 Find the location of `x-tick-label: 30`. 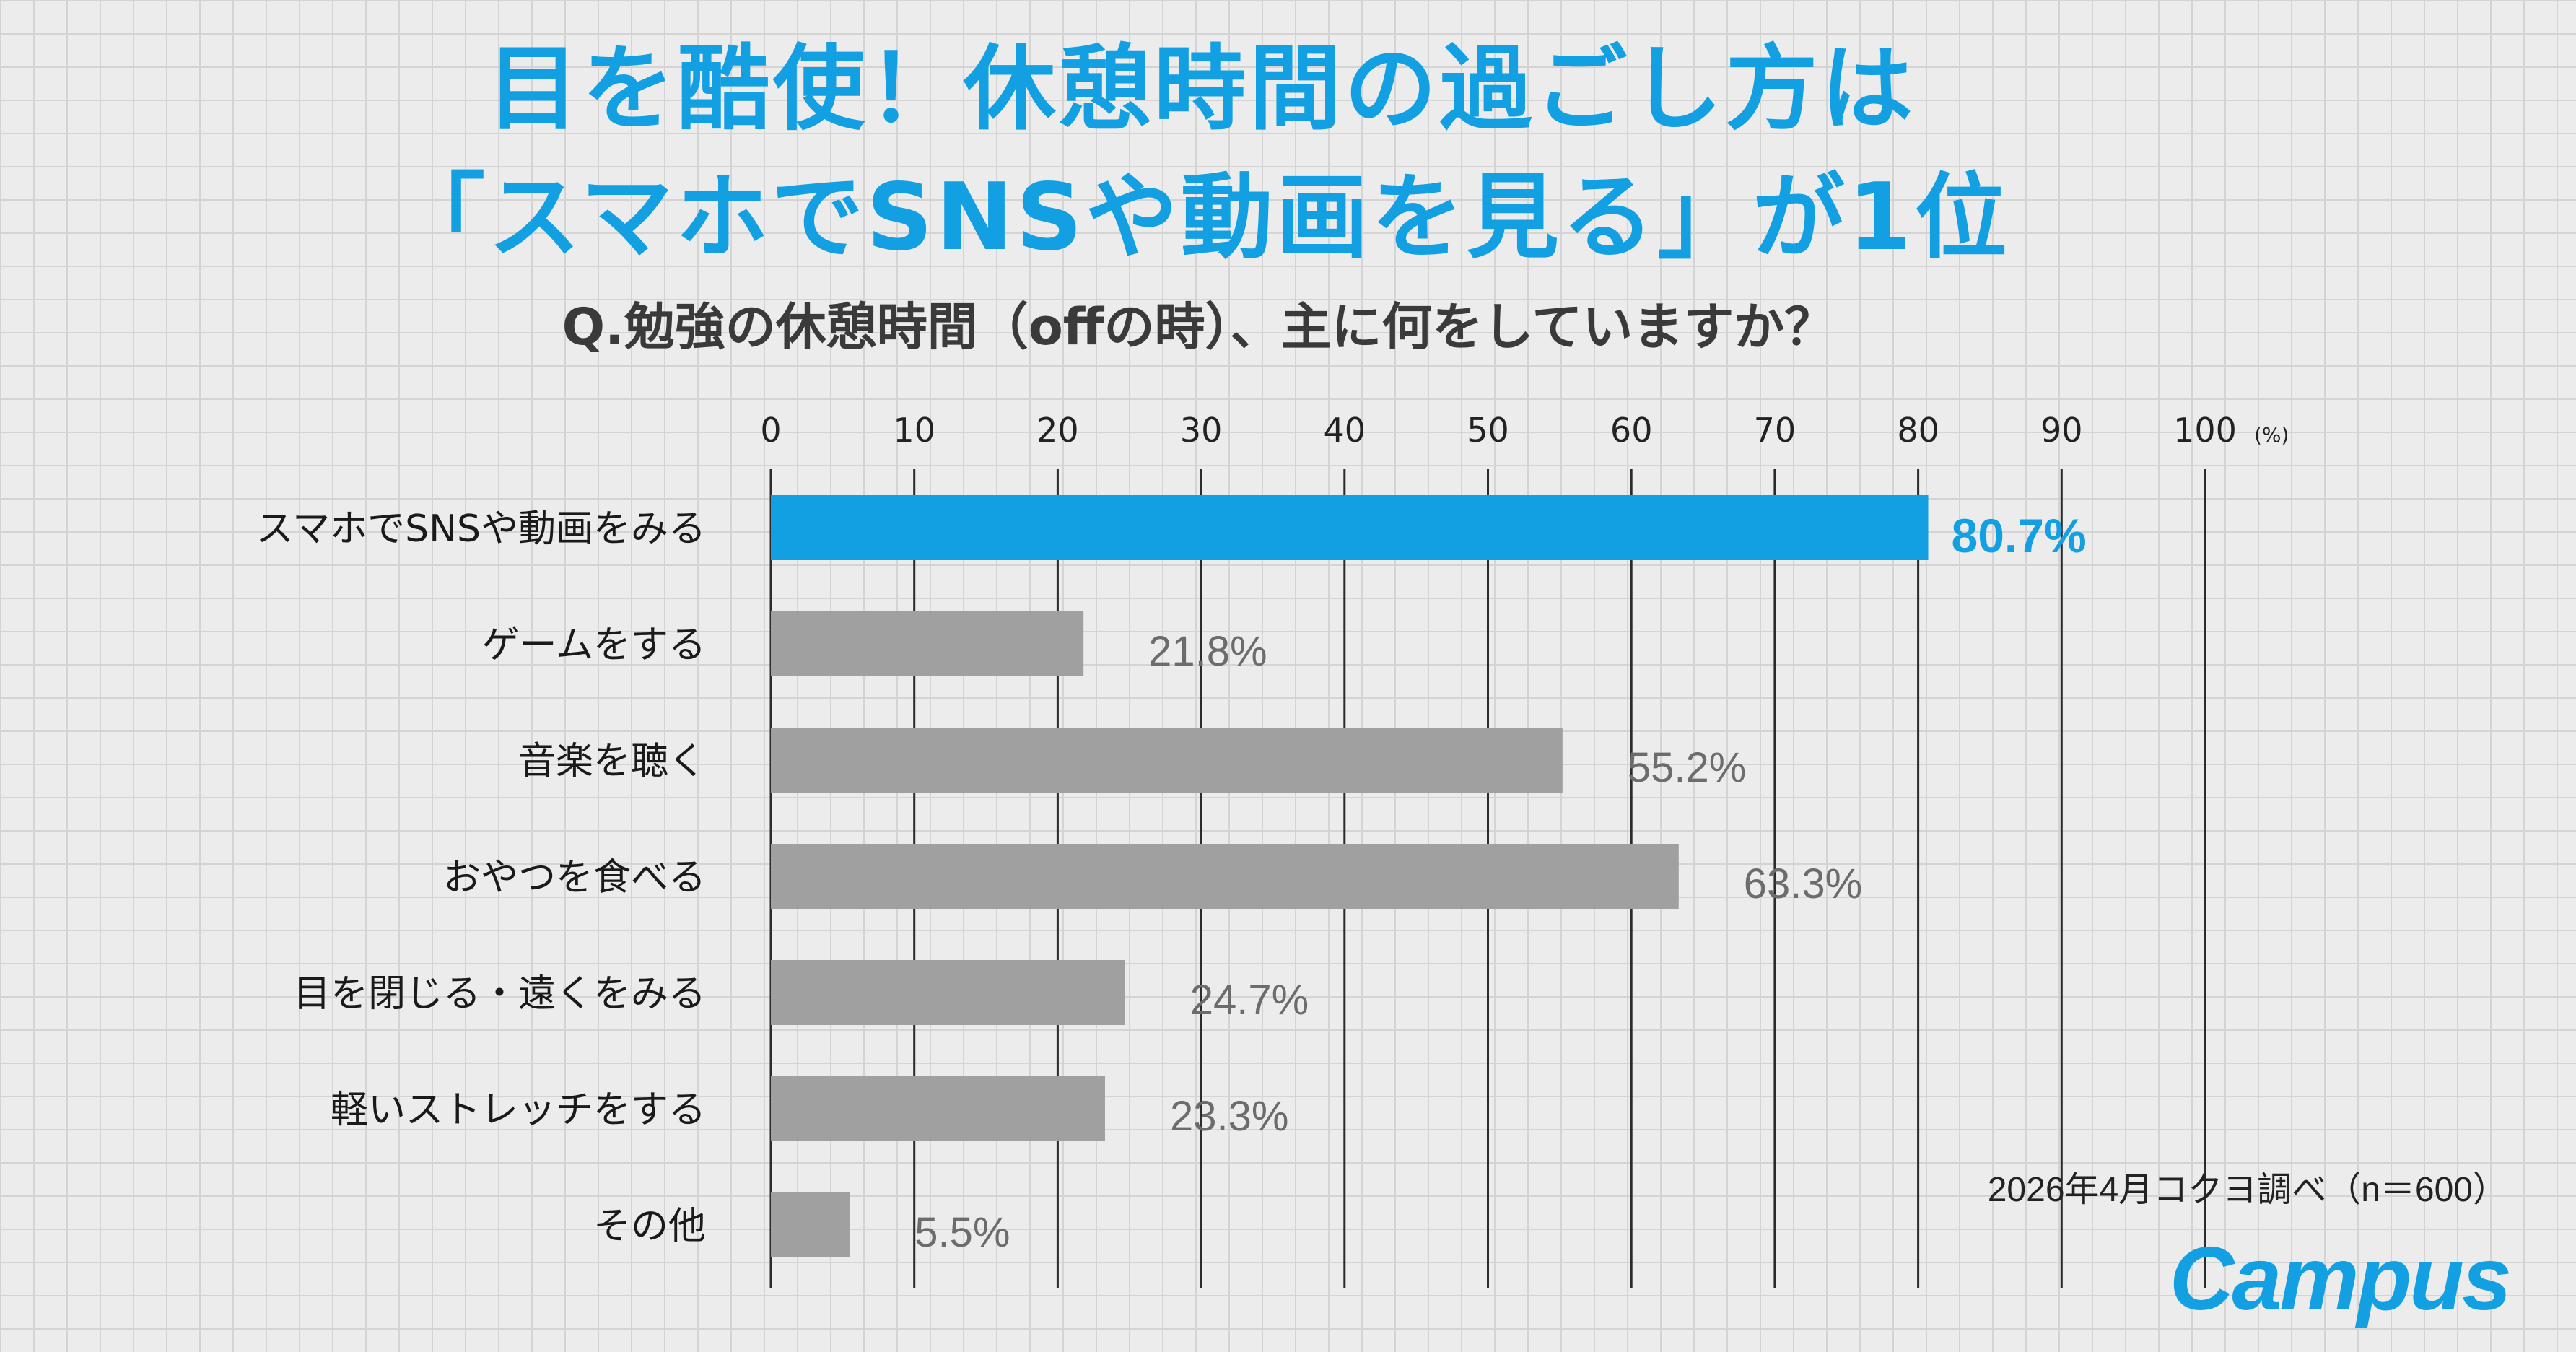

x-tick-label: 30 is located at coordinates (1201, 430).